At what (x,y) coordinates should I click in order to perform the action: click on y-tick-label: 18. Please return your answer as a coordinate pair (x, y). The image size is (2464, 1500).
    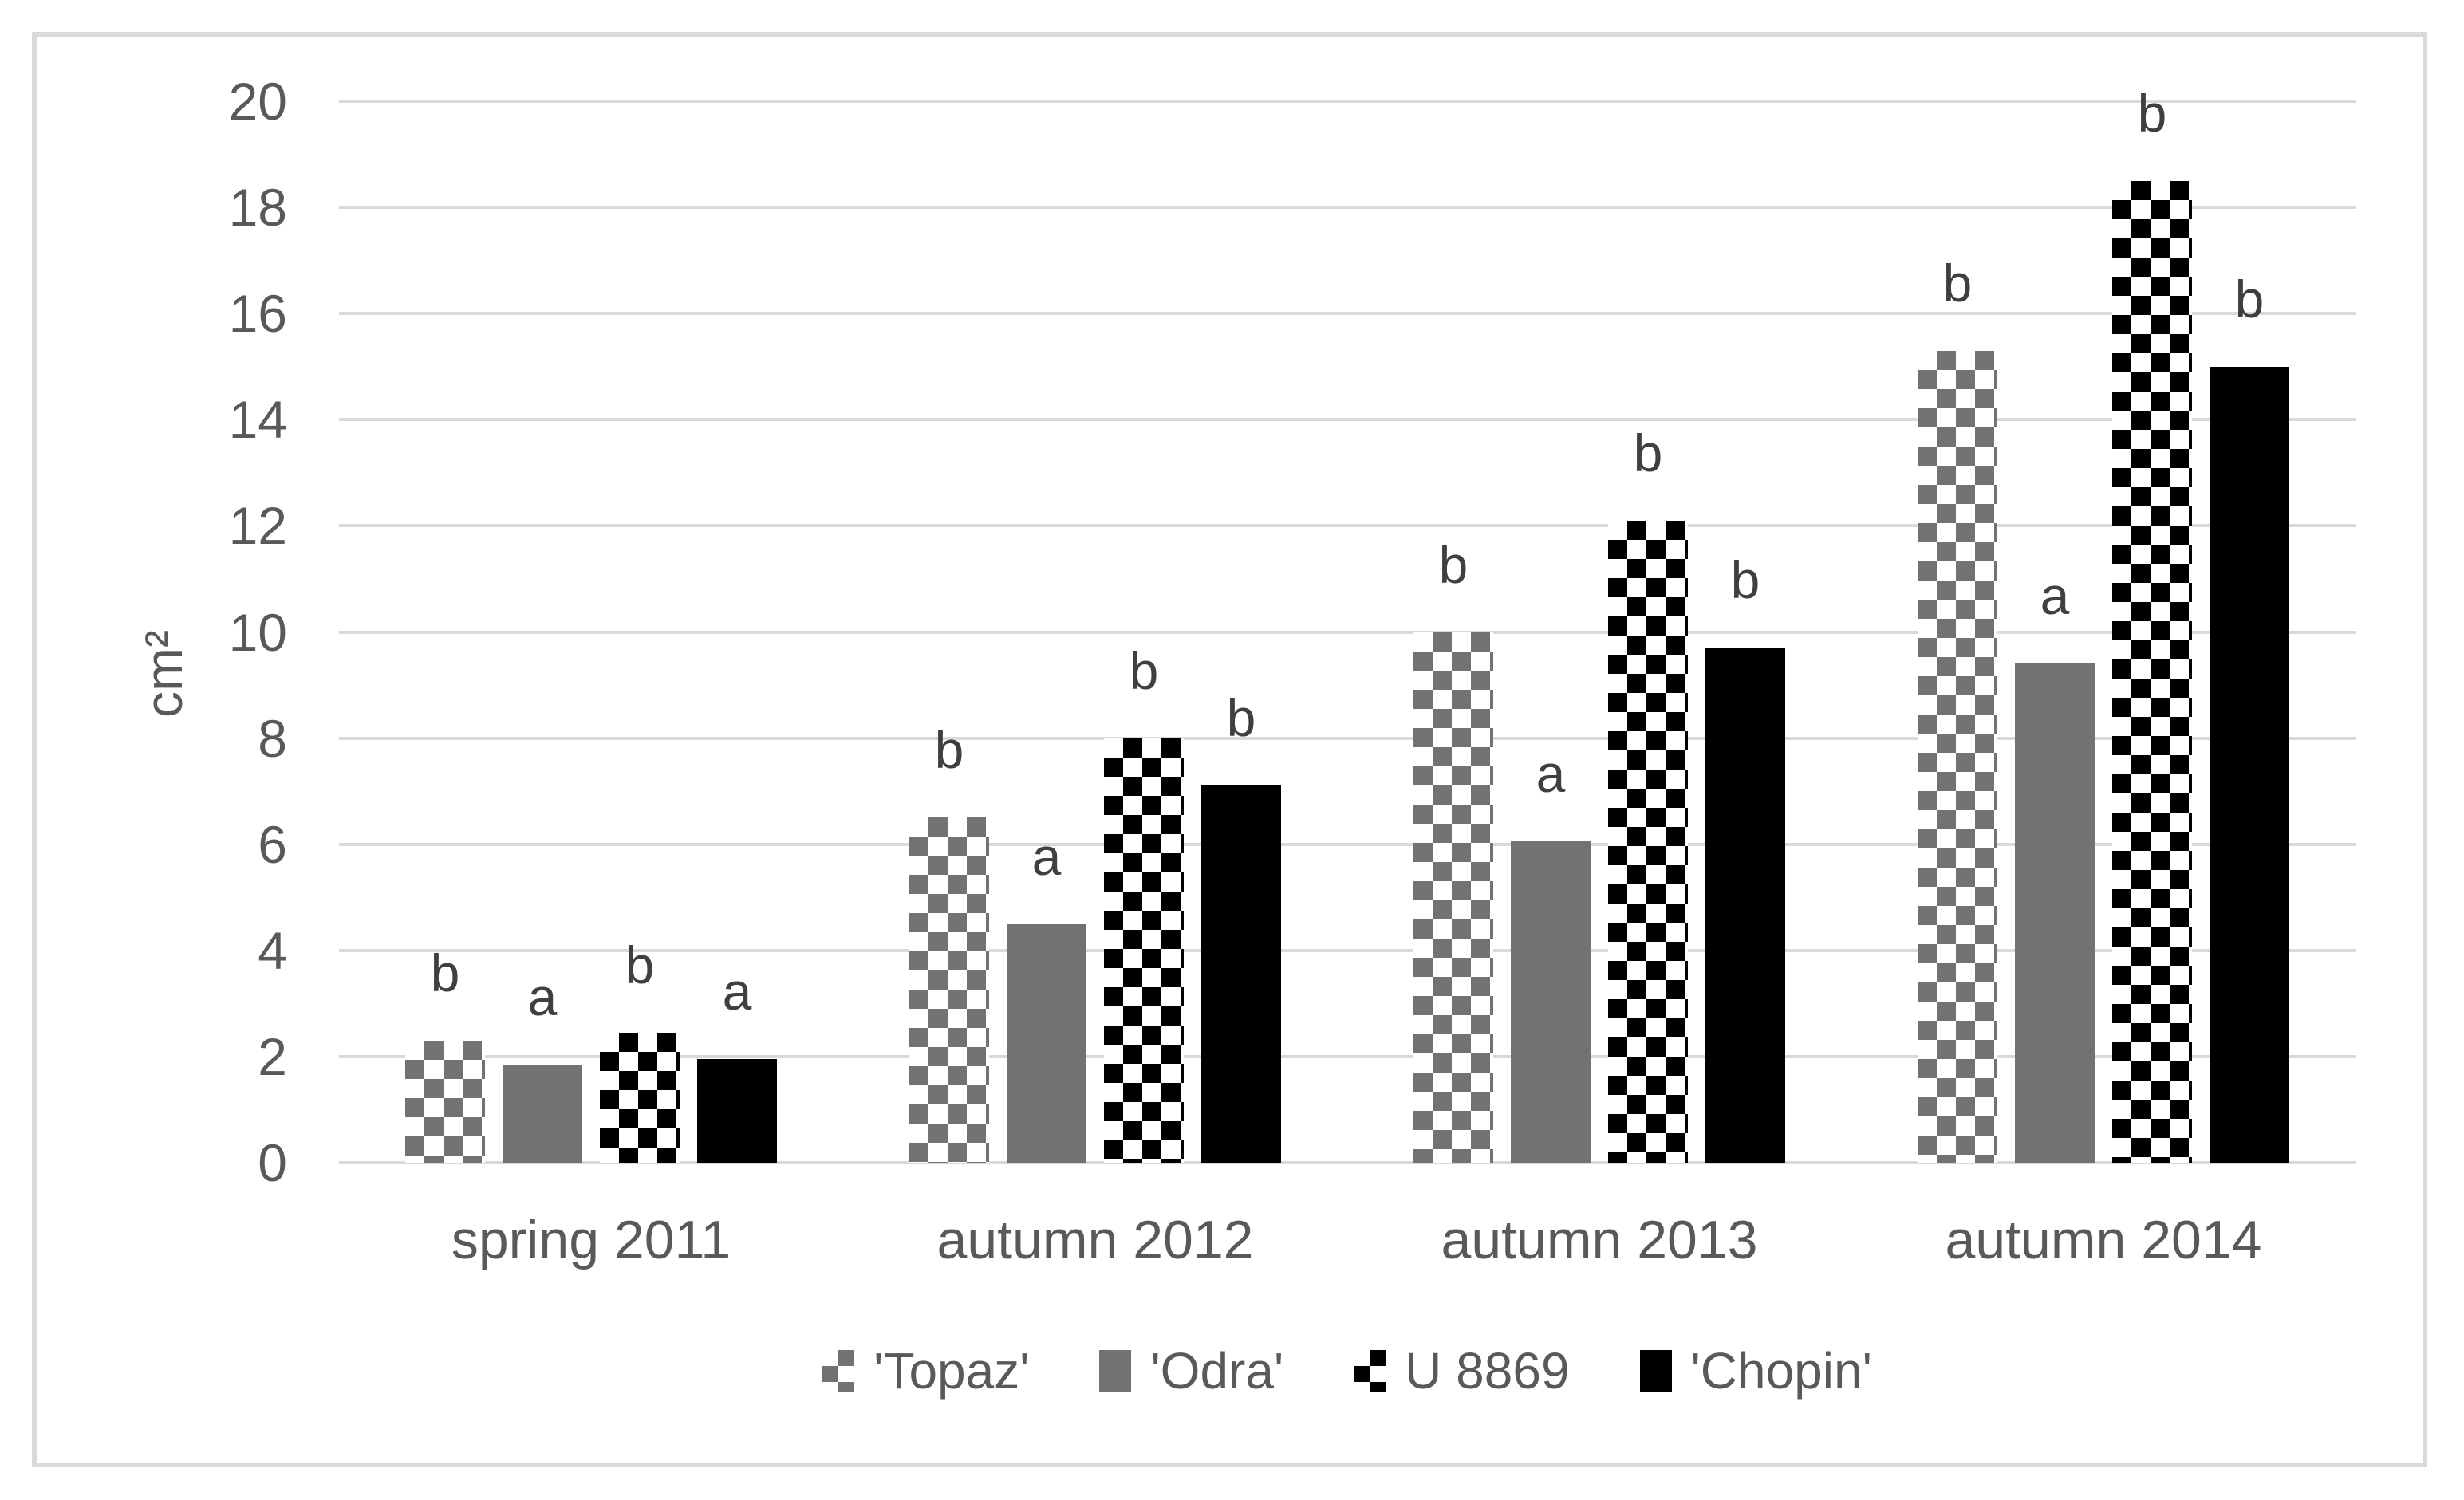
    Looking at the image, I should click on (257, 208).